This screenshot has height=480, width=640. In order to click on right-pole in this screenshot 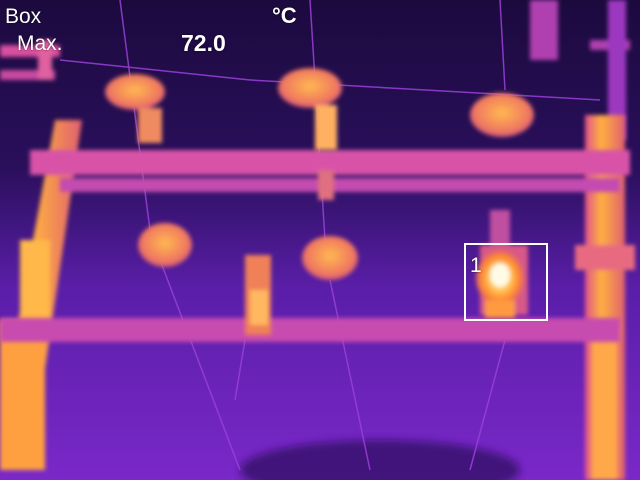, I will do `click(605, 297)`.